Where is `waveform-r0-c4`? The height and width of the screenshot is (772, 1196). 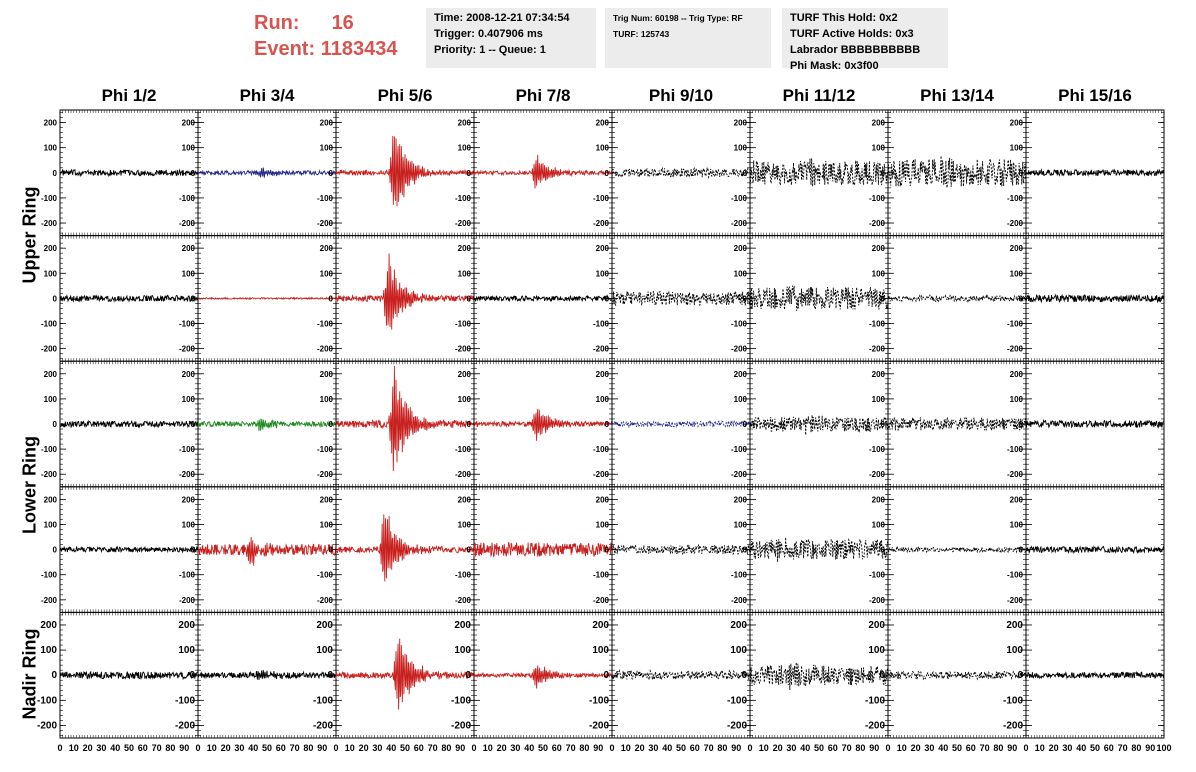 waveform-r0-c4 is located at coordinates (681, 172).